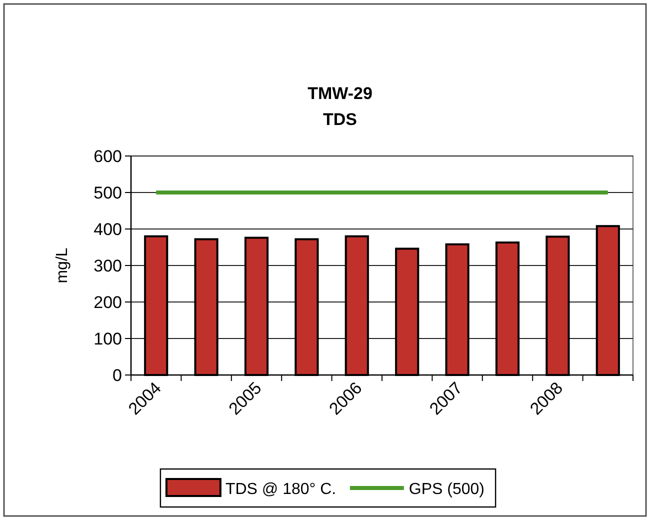 The width and height of the screenshot is (650, 520). I want to click on y-axis-title: mg/L, so click(62, 266).